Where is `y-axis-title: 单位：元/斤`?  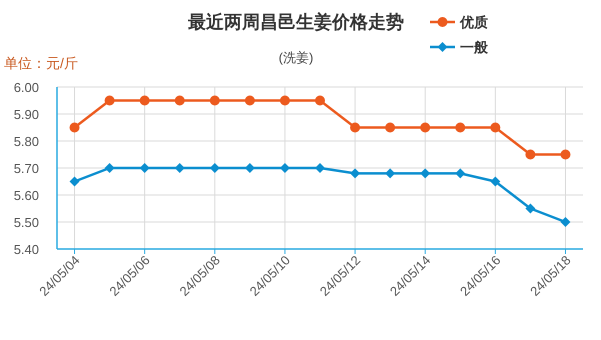 y-axis-title: 单位：元/斤 is located at coordinates (41, 63).